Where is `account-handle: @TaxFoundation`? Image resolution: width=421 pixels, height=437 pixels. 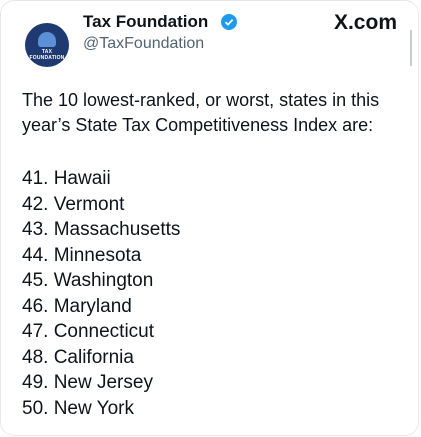
account-handle: @TaxFoundation is located at coordinates (144, 43).